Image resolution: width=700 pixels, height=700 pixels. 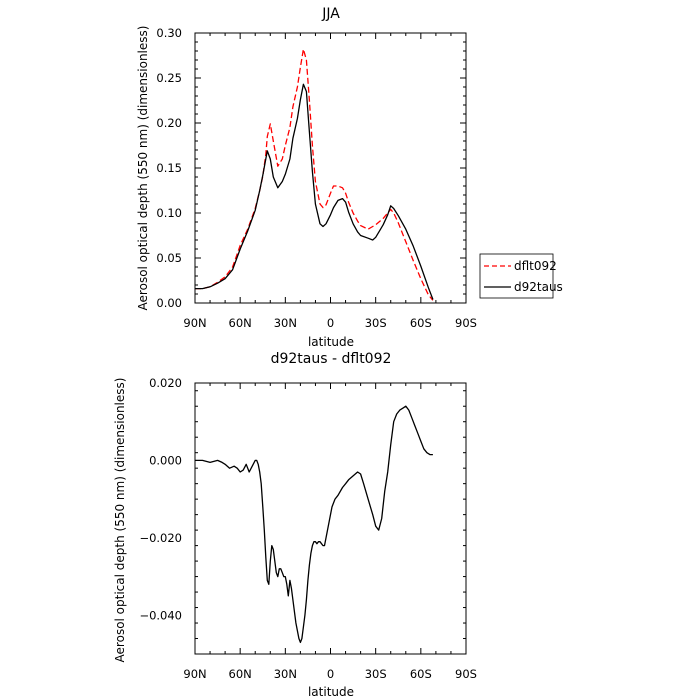 What do you see at coordinates (331, 359) in the screenshot?
I see `bottom-chart-title: d92taus - dflt092` at bounding box center [331, 359].